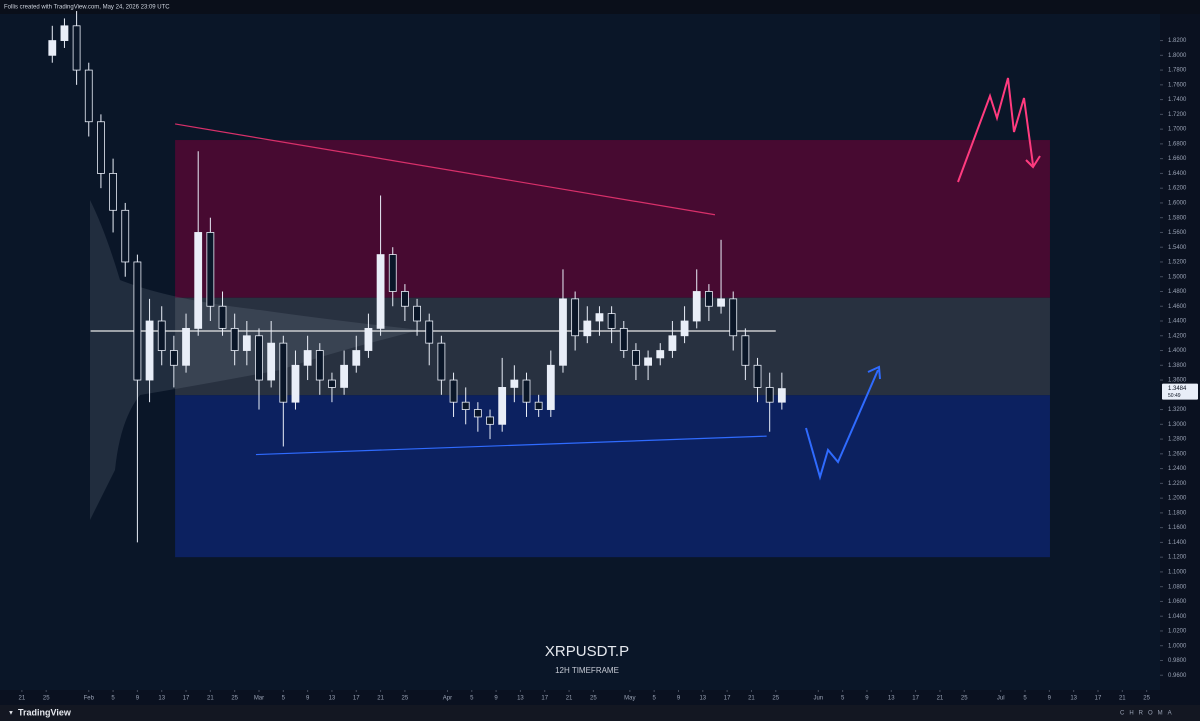 The height and width of the screenshot is (721, 1200). Describe the element at coordinates (1001, 699) in the screenshot. I see `x-tick-label: Jul` at that location.